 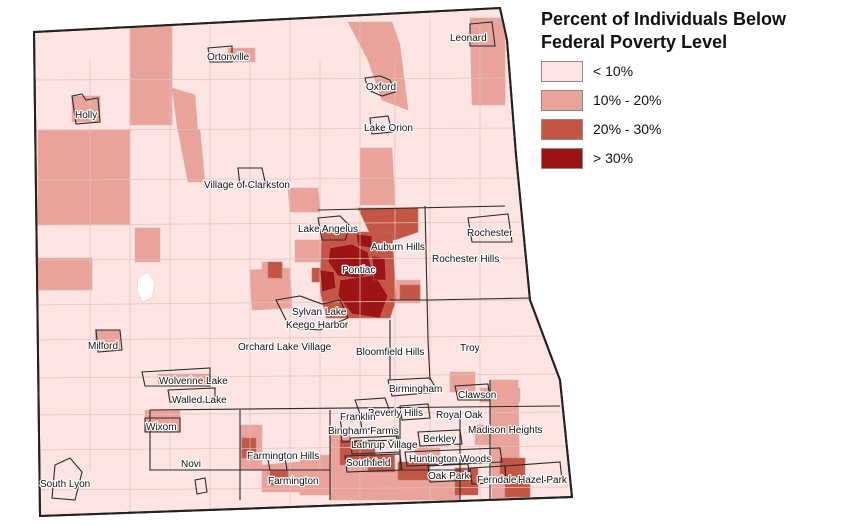 I want to click on place-label-oak-park: Oak Park, so click(x=449, y=476).